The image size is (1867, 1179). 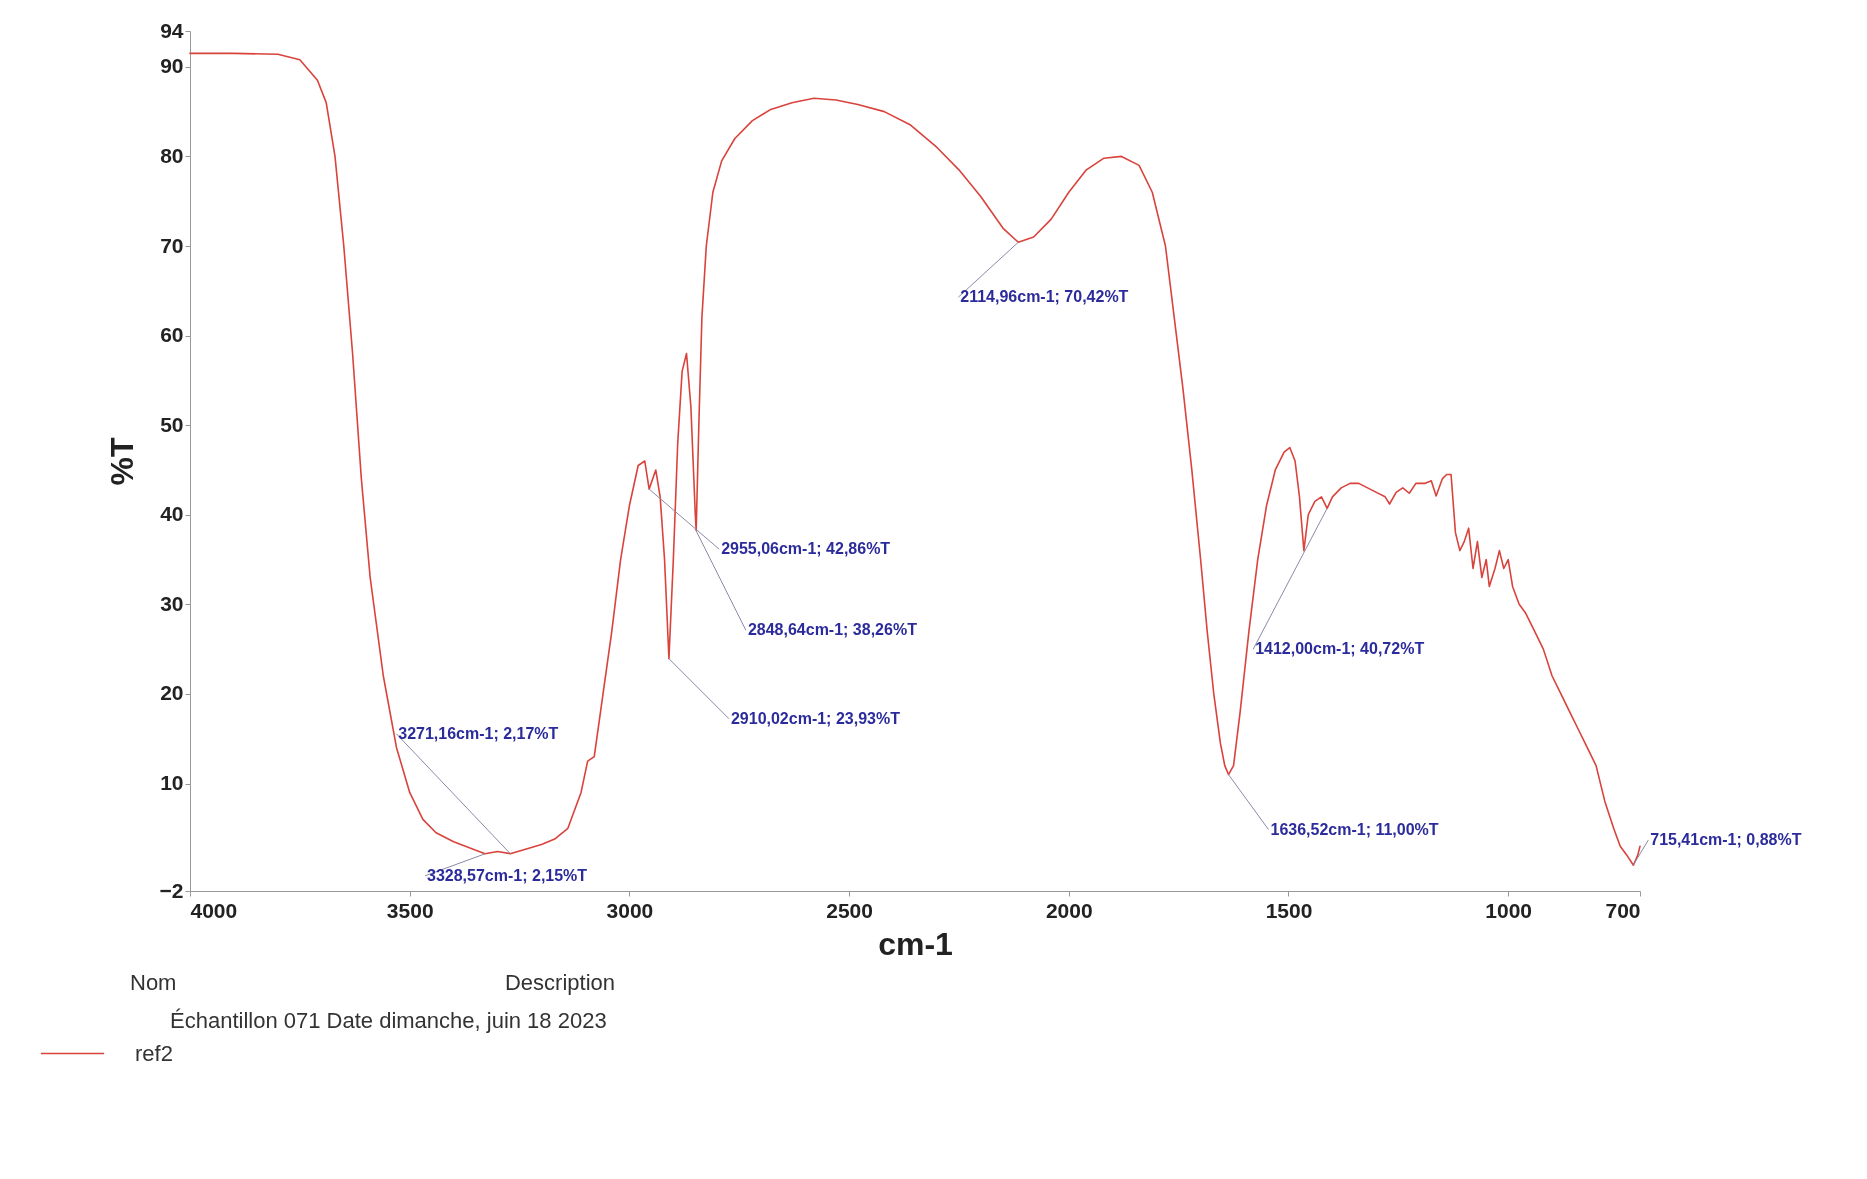 I want to click on x-tick-label: 2000, so click(x=1069, y=910).